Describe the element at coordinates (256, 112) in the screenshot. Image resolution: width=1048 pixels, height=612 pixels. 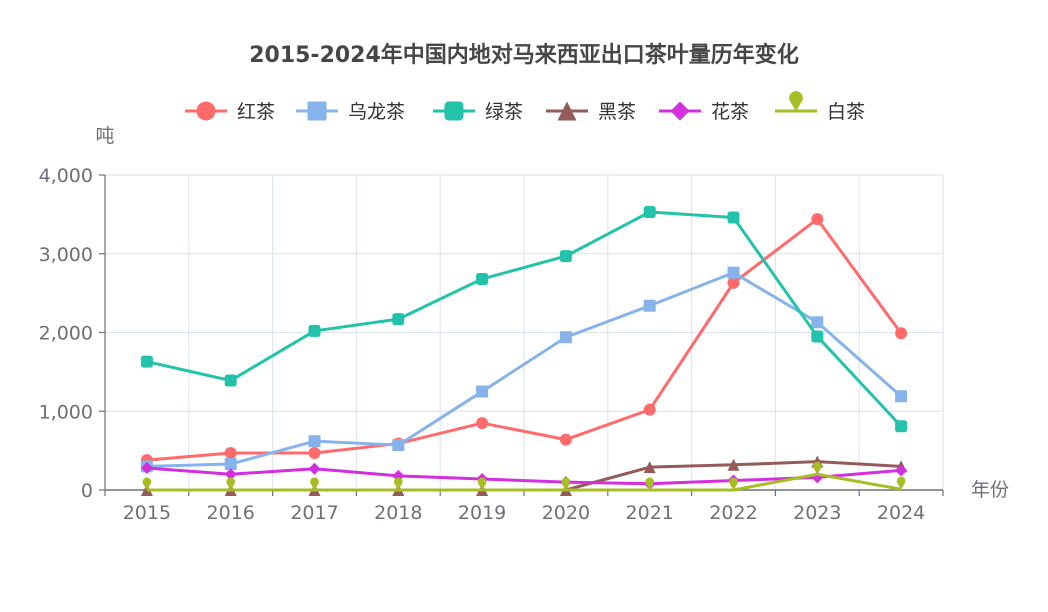
I see `legend-label: 红茶` at that location.